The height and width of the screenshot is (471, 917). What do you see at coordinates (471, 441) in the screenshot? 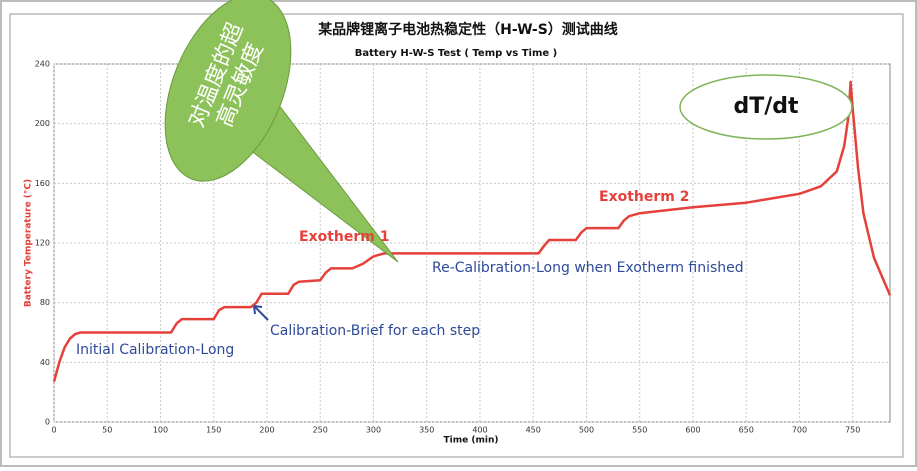
I see `x-axis-label: Time (min)` at bounding box center [471, 441].